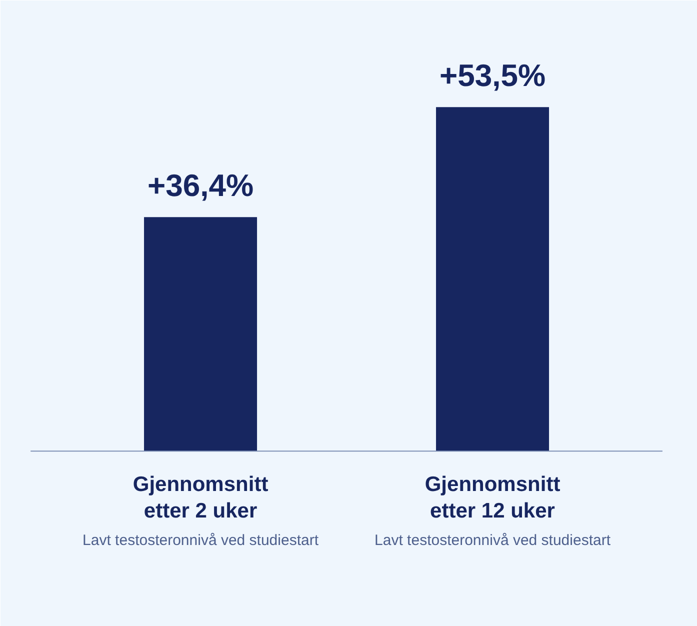 This screenshot has width=697, height=626. I want to click on data-label: +36,4%, so click(201, 186).